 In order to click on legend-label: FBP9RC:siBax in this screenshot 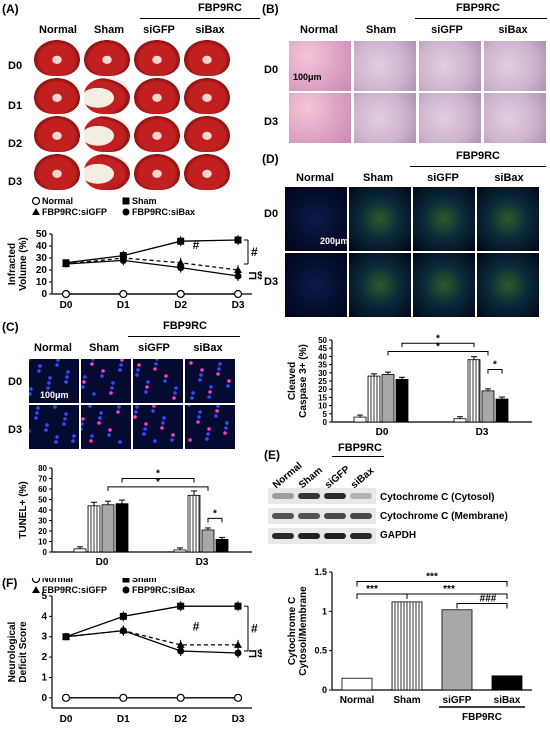, I will do `click(163, 212)`.